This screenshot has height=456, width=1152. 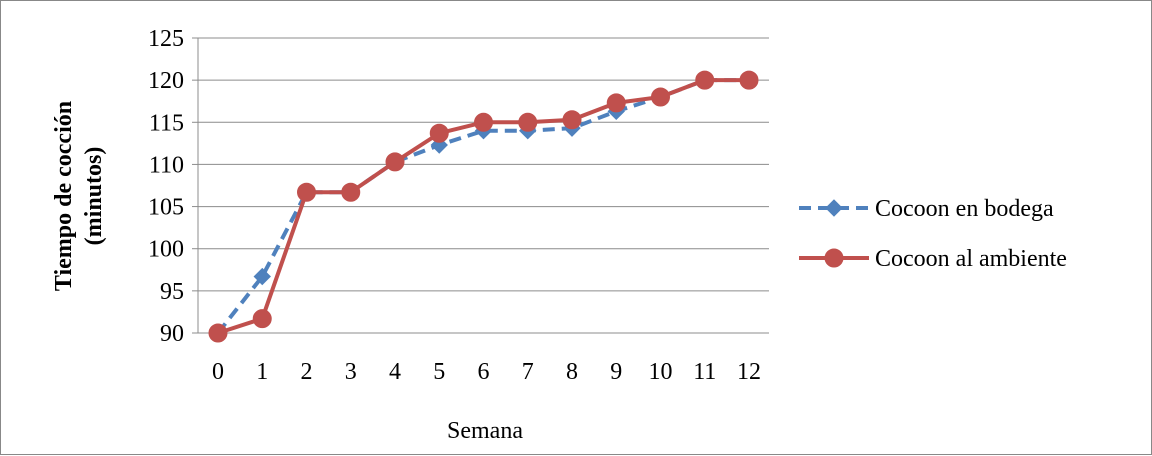 What do you see at coordinates (964, 209) in the screenshot?
I see `legend-label: Cocoon en bodega` at bounding box center [964, 209].